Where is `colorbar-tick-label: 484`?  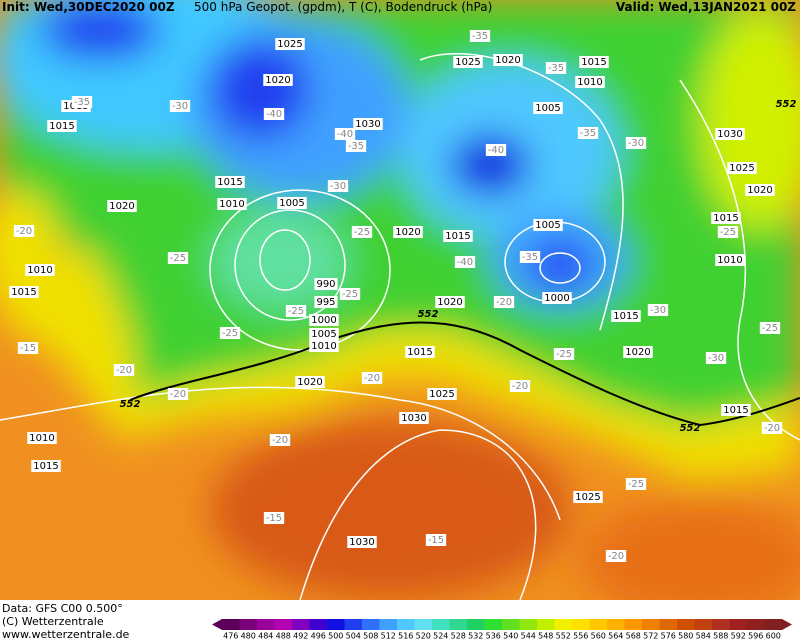
colorbar-tick-label: 484 is located at coordinates (265, 636).